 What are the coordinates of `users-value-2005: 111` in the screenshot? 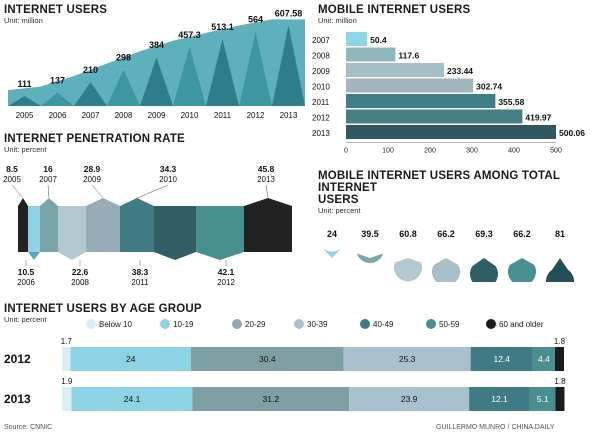 It's located at (24, 84).